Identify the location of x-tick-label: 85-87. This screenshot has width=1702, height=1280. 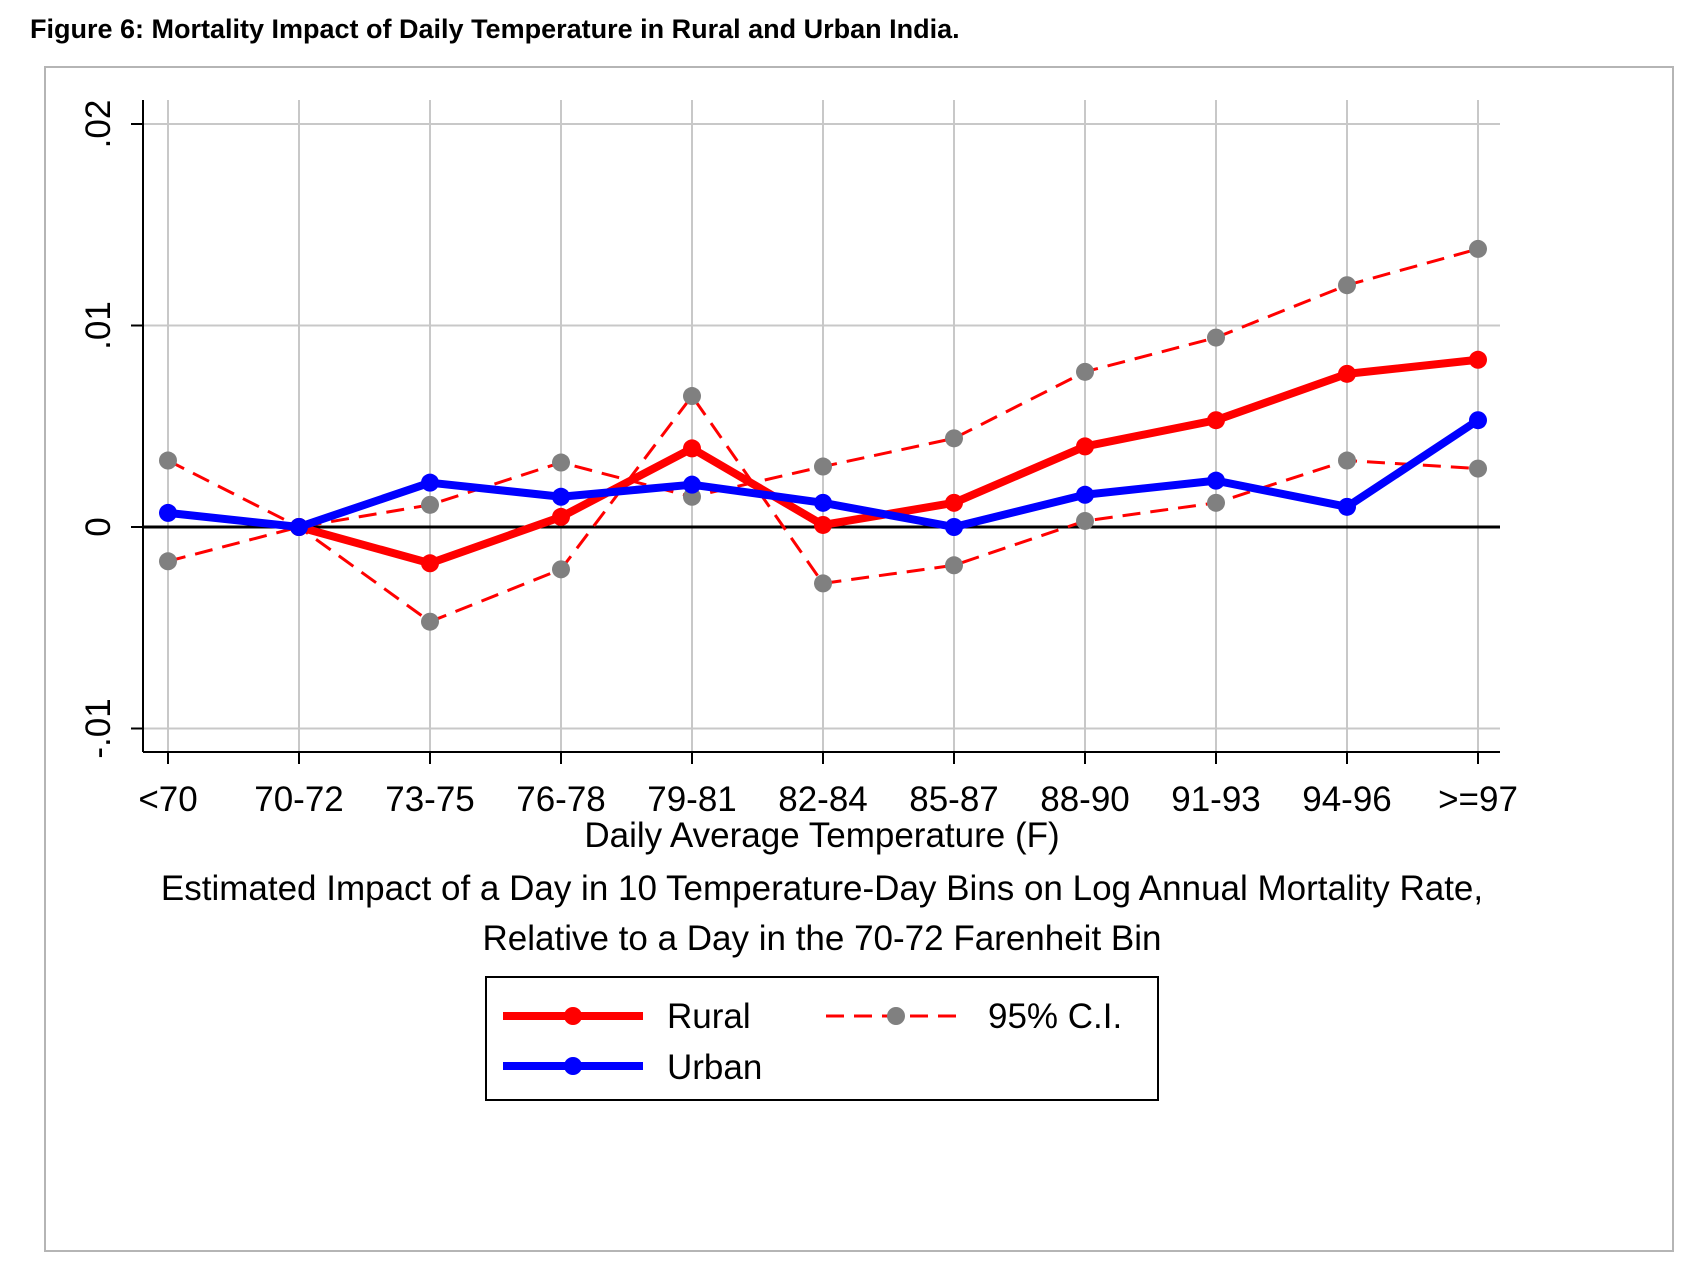
(954, 799).